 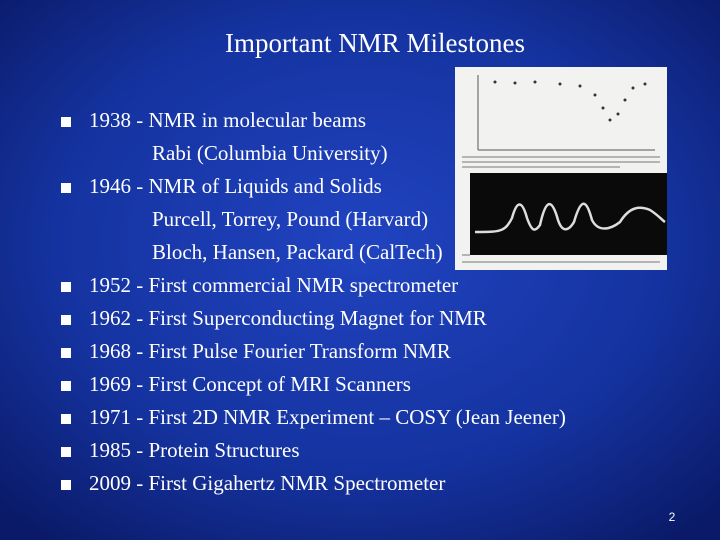 I want to click on milestone-text: 1985 - Protein Structures, so click(x=194, y=450).